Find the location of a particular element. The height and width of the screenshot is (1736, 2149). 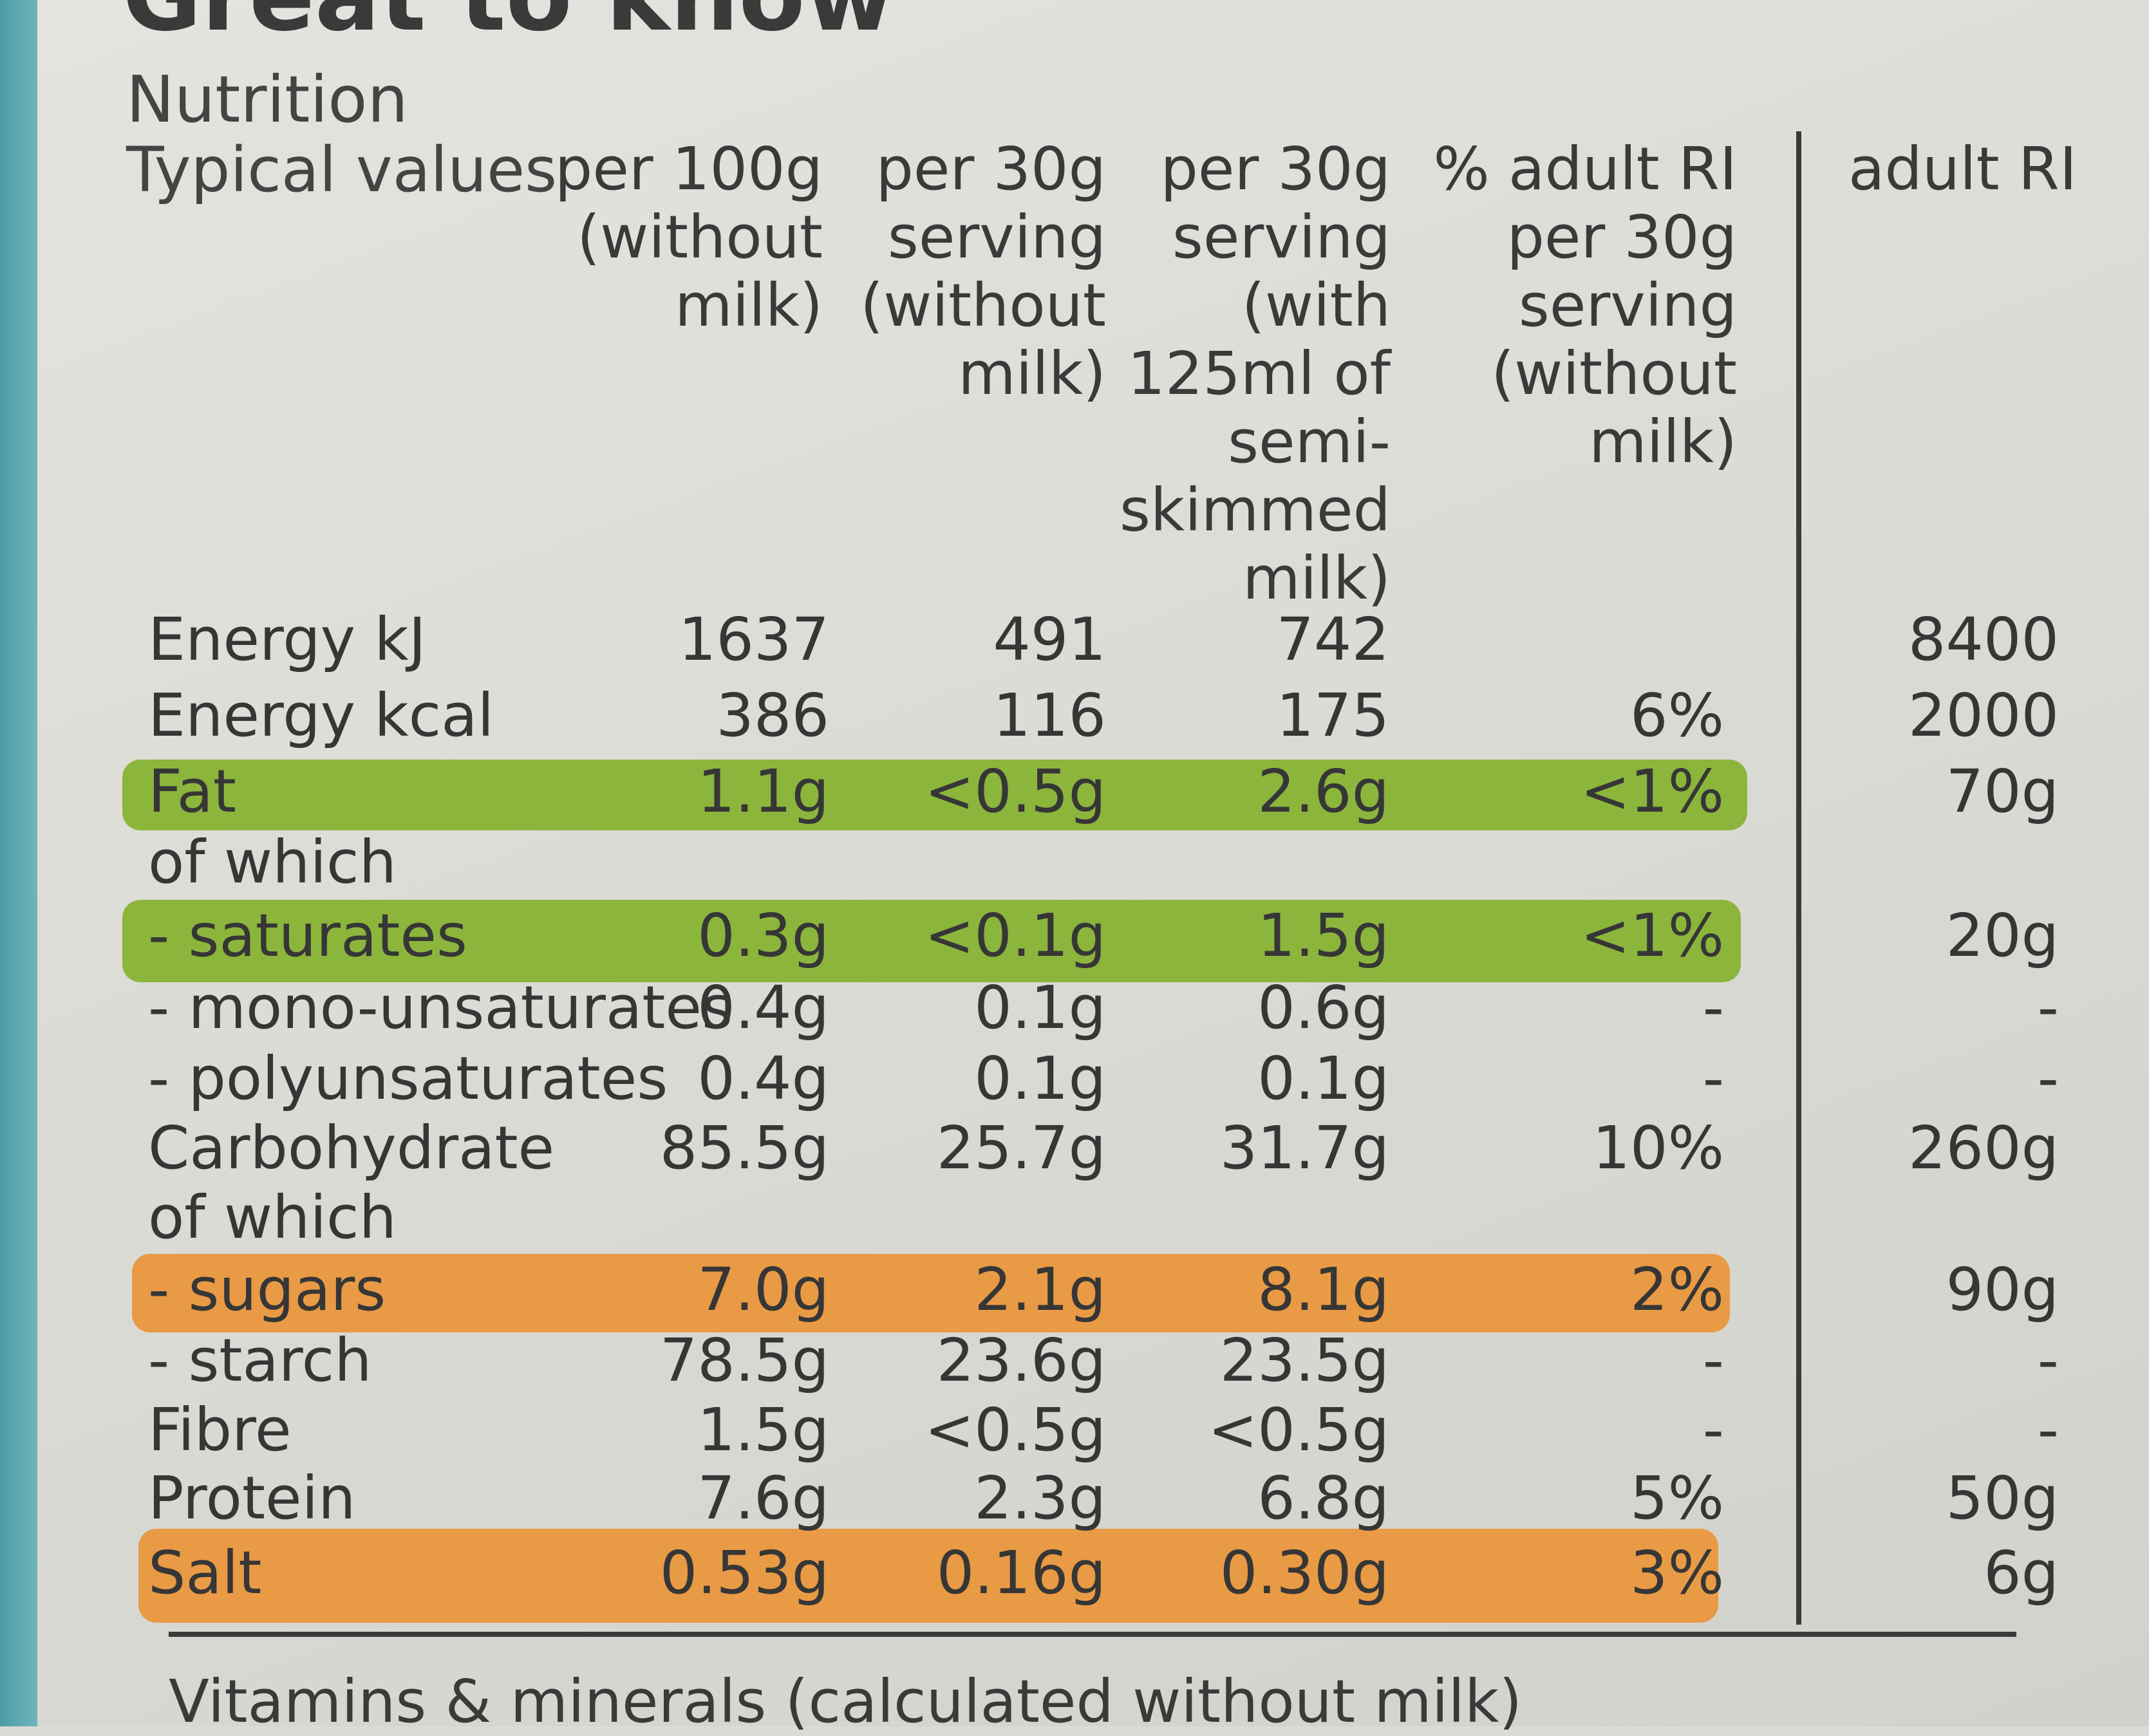

table-row: Fibre 1.5g <0.5g <0.5g - - is located at coordinates (1074, 1430).